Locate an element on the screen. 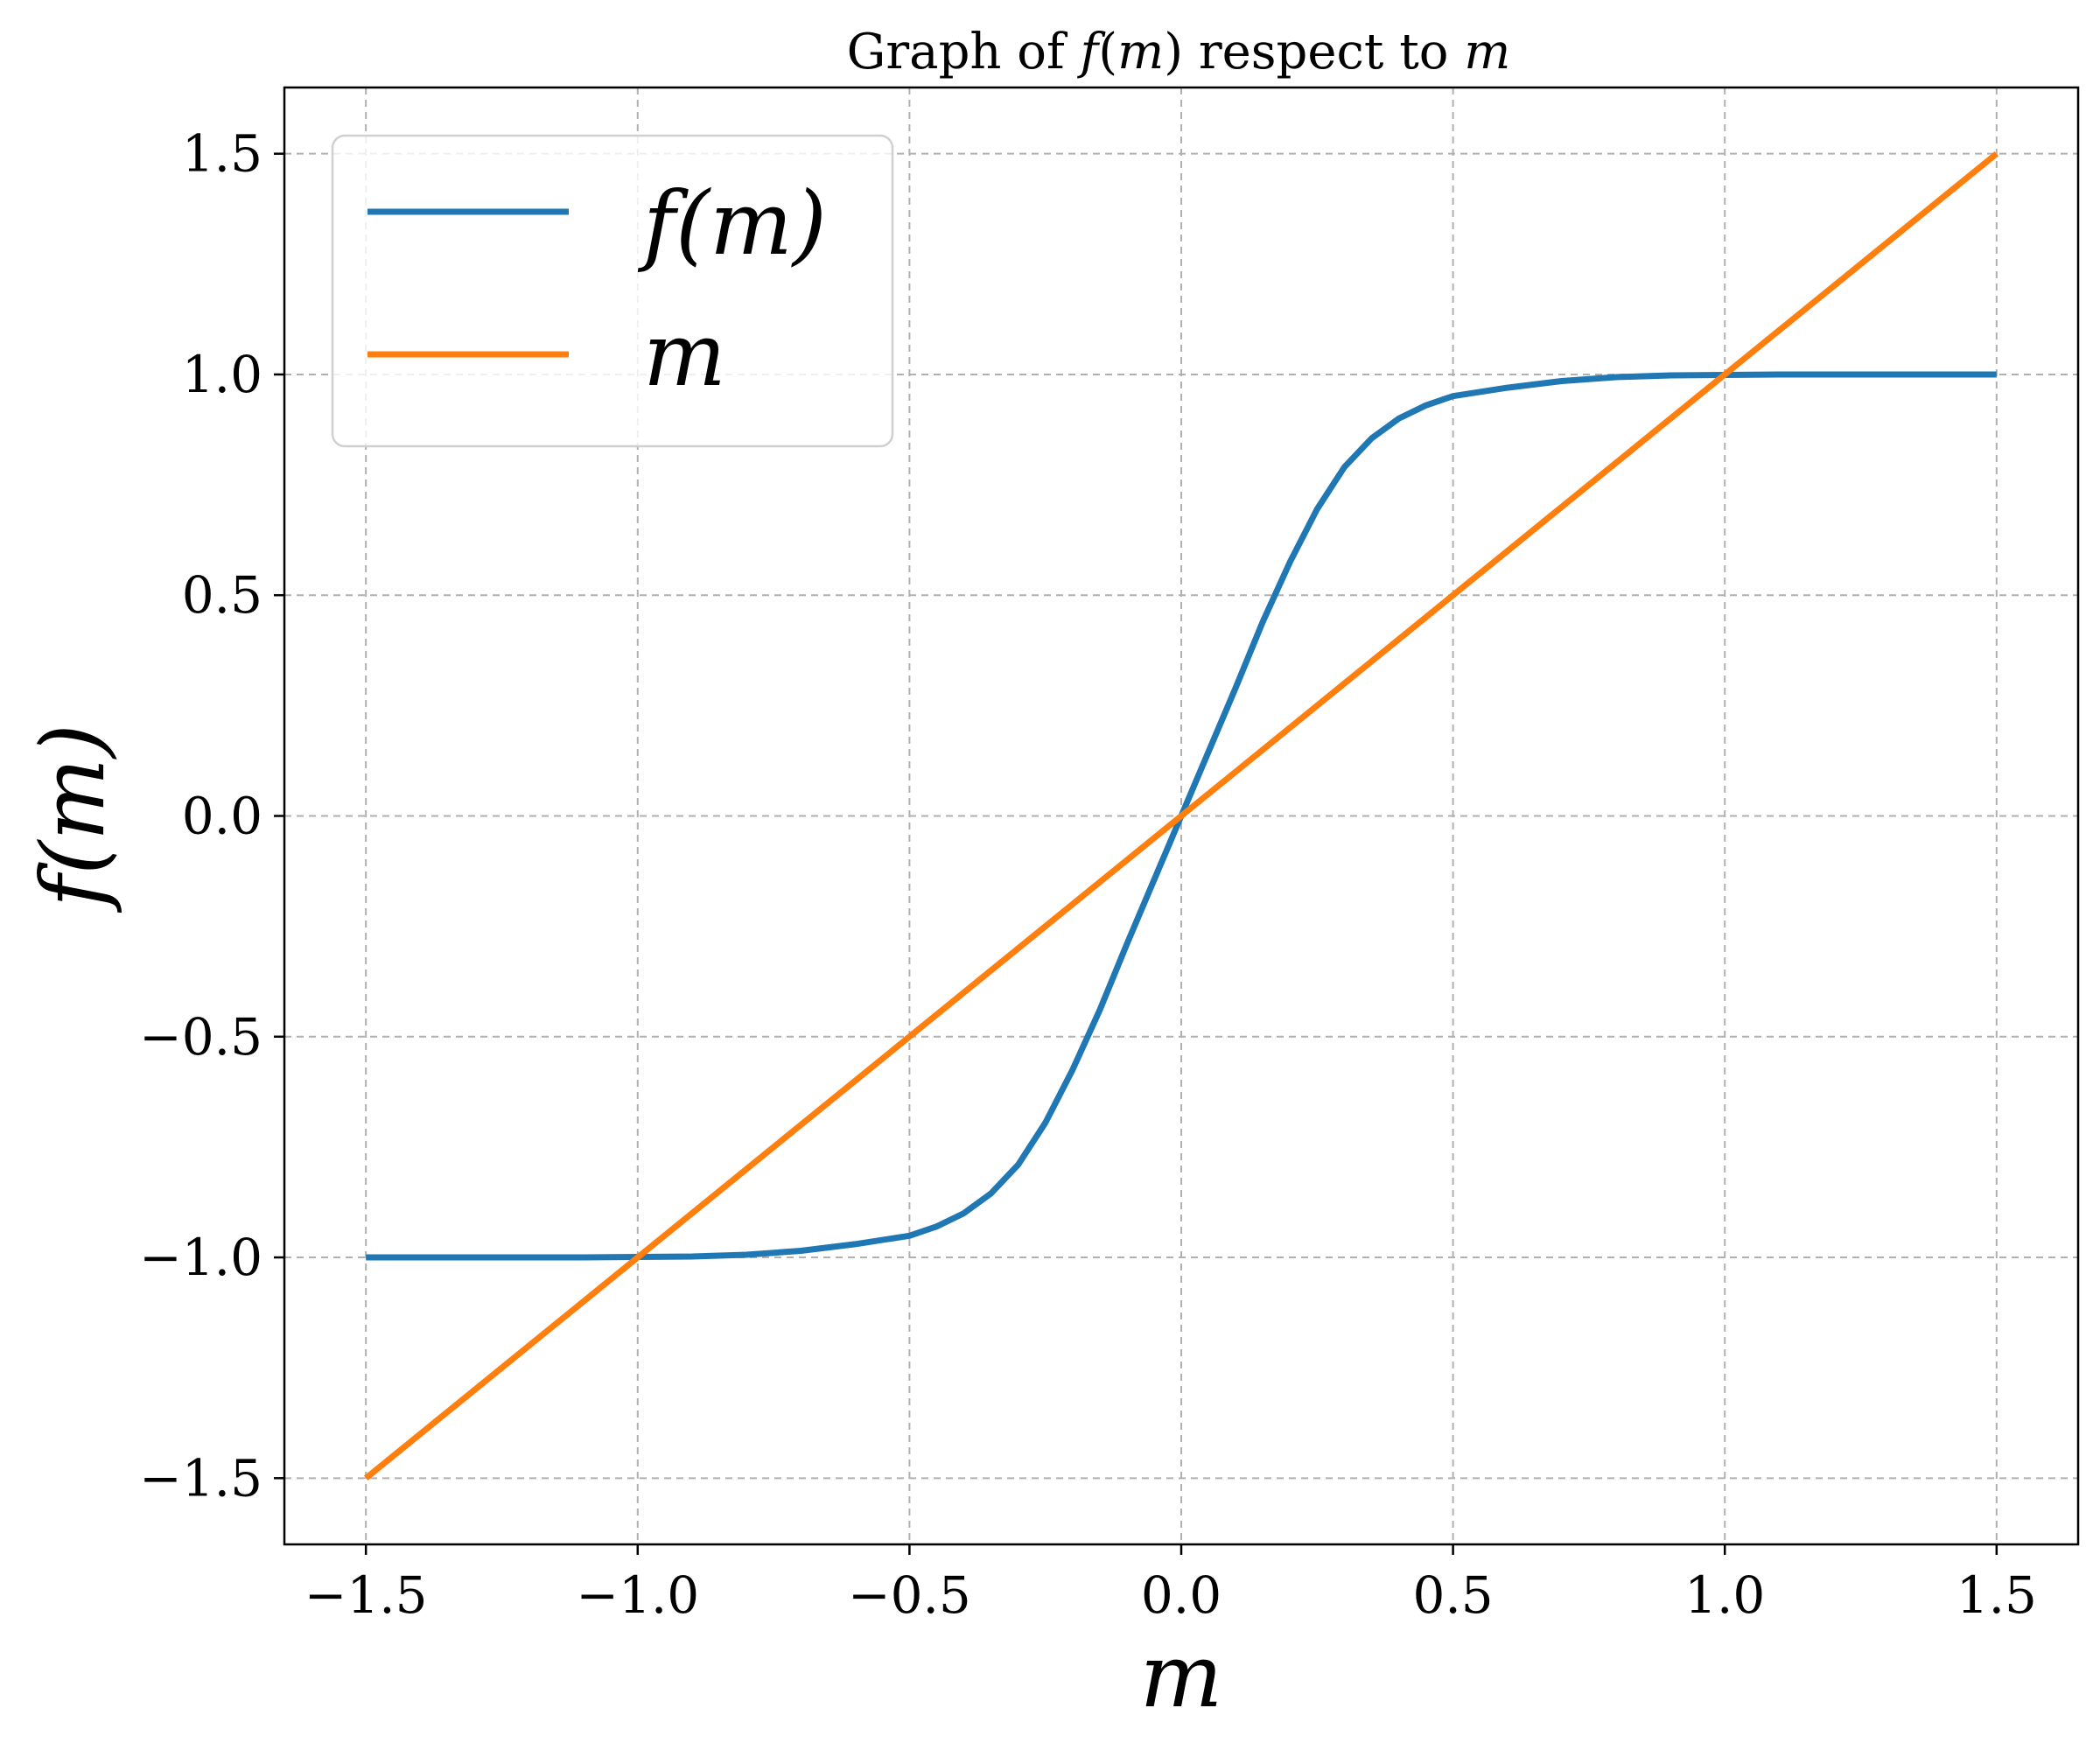 The image size is (2100, 1750). x-axis-label: m is located at coordinates (1181, 1676).